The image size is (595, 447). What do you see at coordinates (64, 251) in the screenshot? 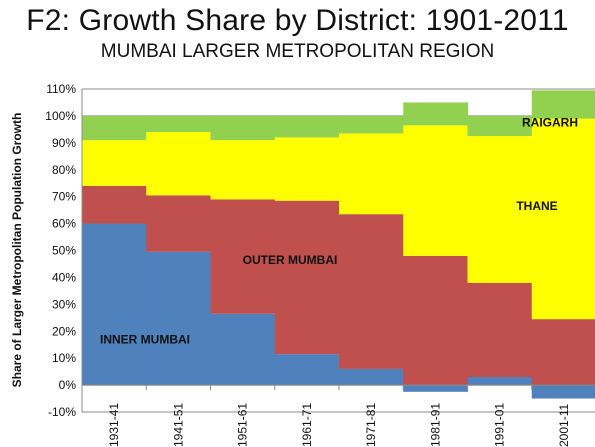
I see `y-tick-label: 50%` at bounding box center [64, 251].